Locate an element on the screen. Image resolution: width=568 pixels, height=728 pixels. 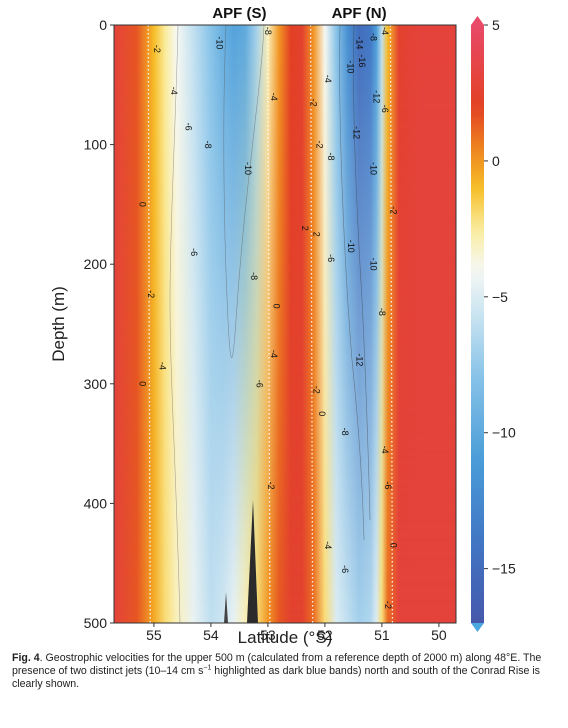
y-tick-label: 400 is located at coordinates (96, 503).